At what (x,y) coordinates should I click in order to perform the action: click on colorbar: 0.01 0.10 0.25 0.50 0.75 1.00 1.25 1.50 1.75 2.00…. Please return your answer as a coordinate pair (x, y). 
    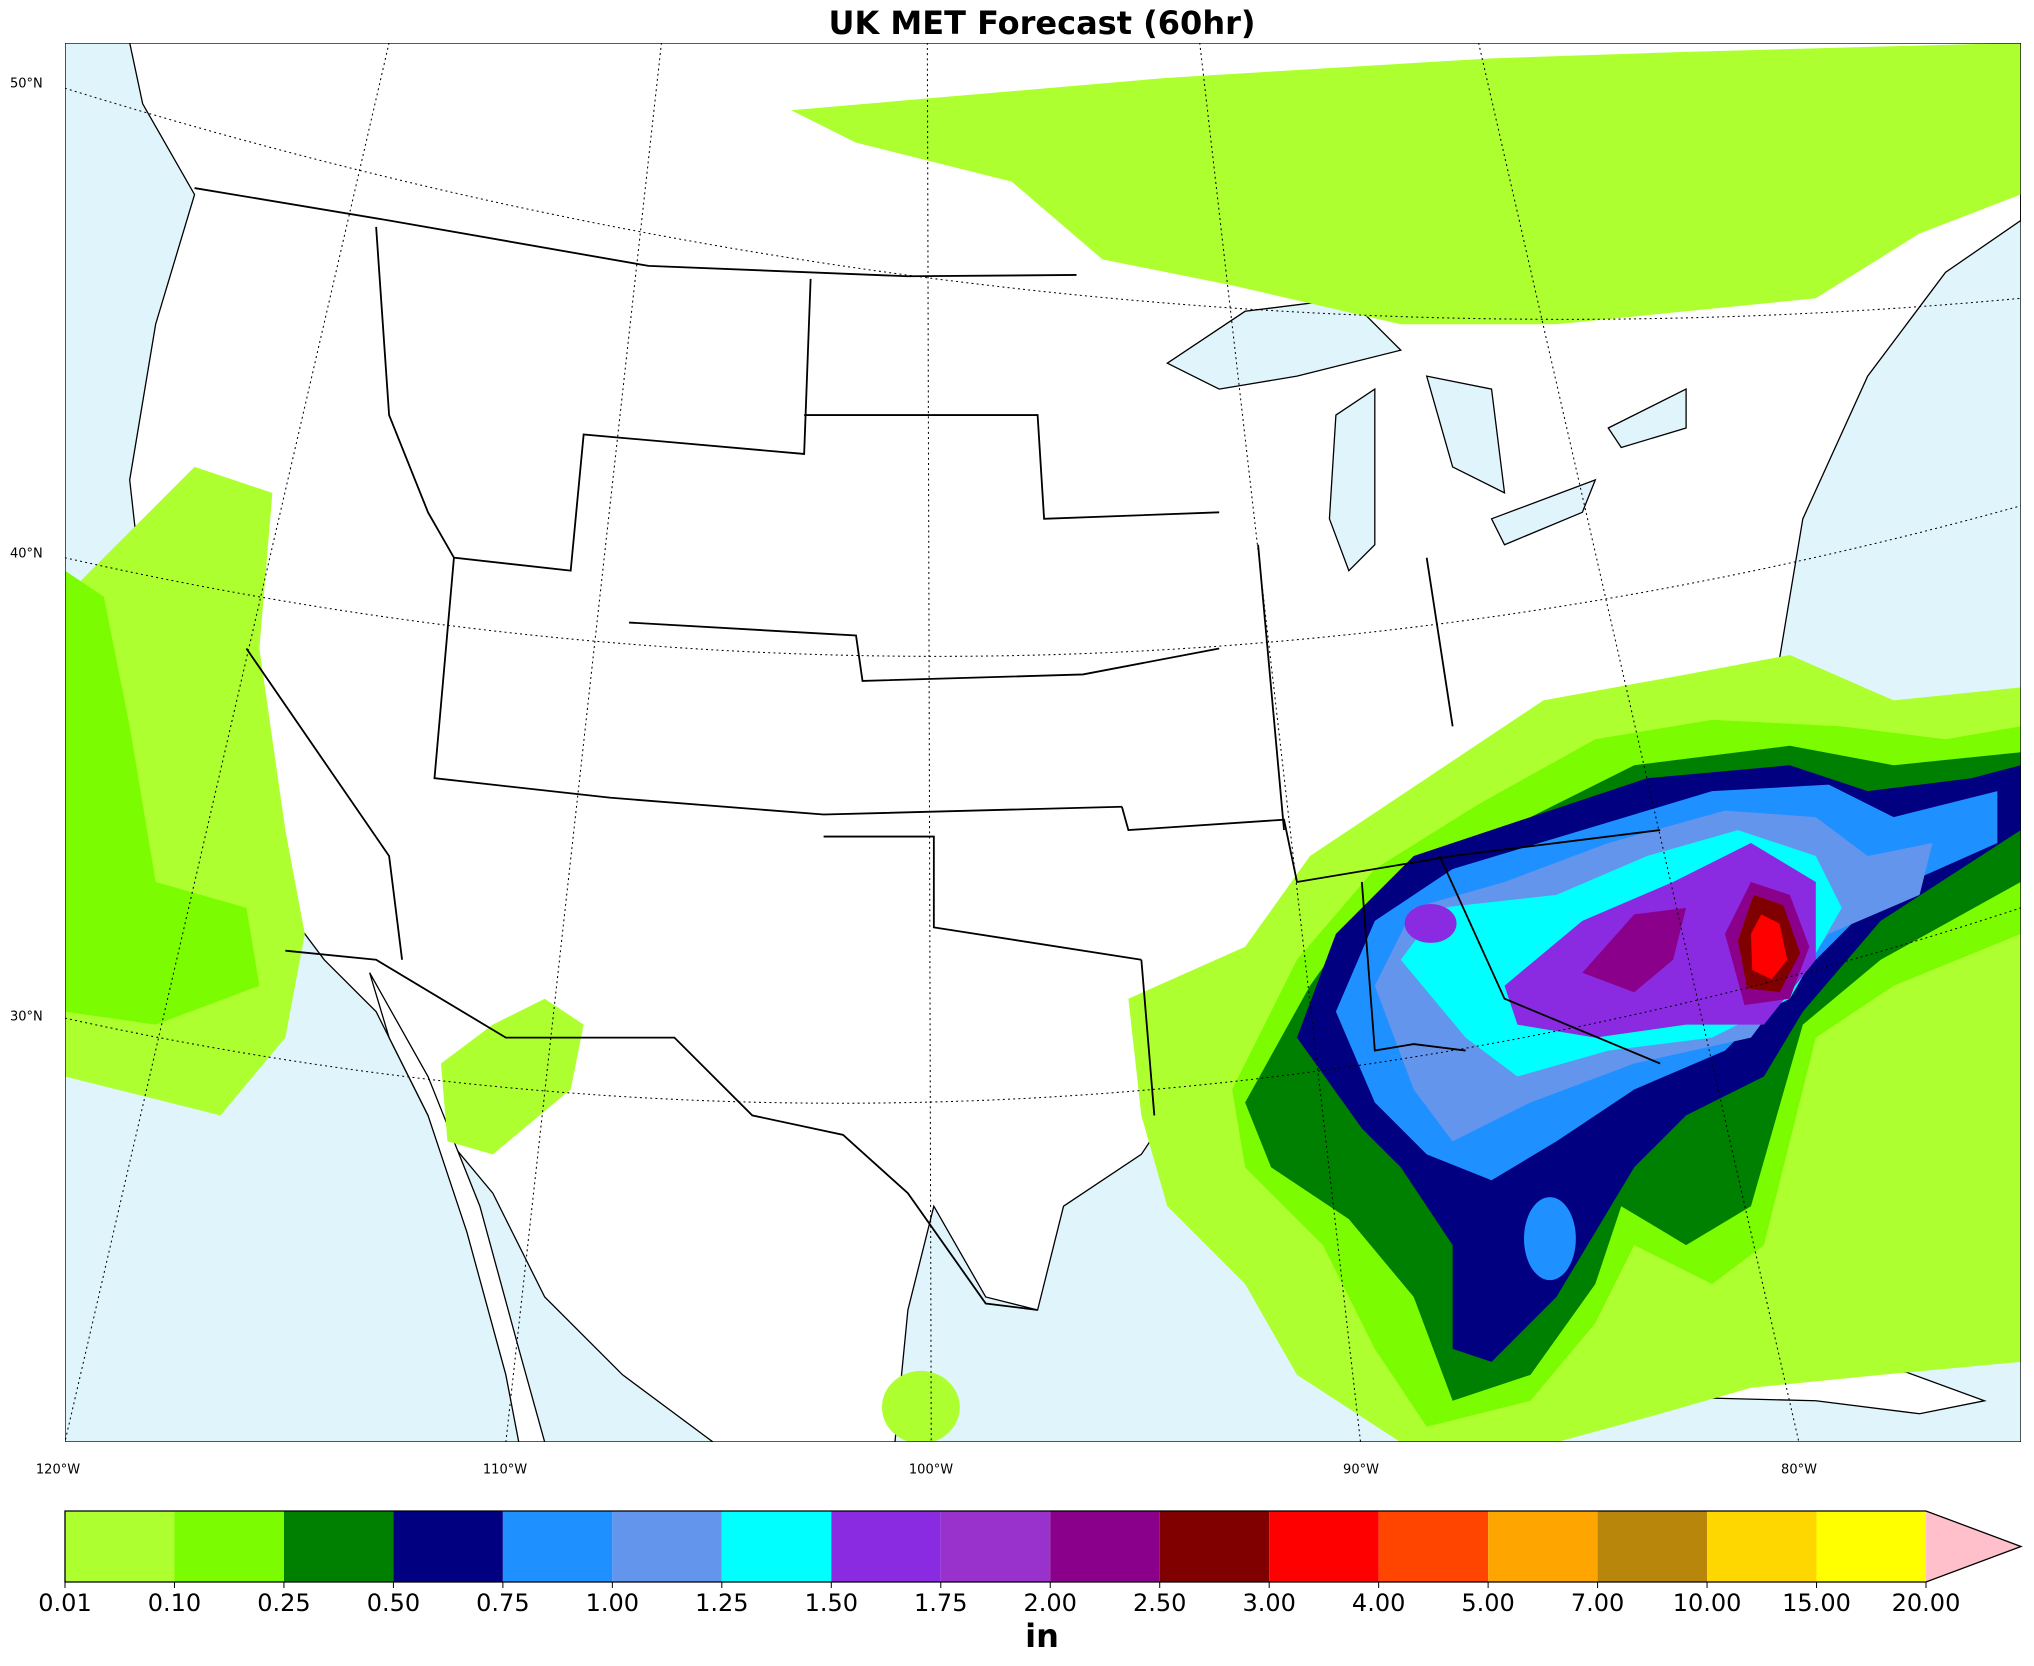
    Looking at the image, I should click on (1030, 1563).